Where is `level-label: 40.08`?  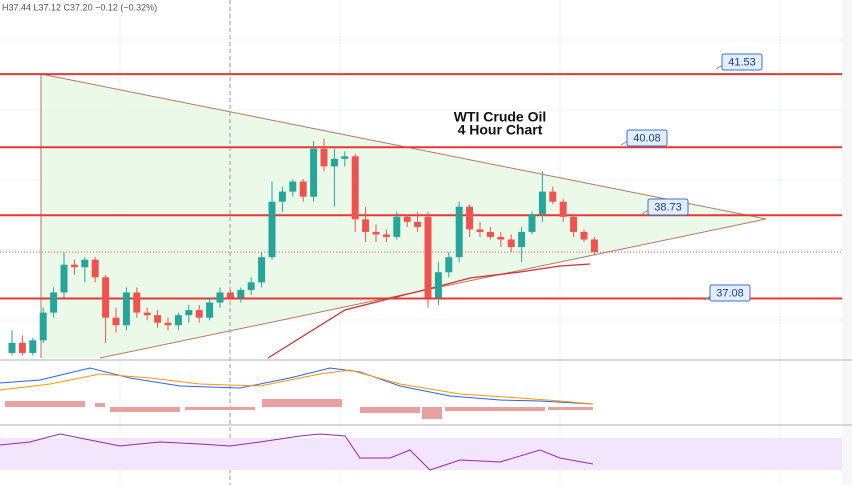 level-label: 40.08 is located at coordinates (647, 138).